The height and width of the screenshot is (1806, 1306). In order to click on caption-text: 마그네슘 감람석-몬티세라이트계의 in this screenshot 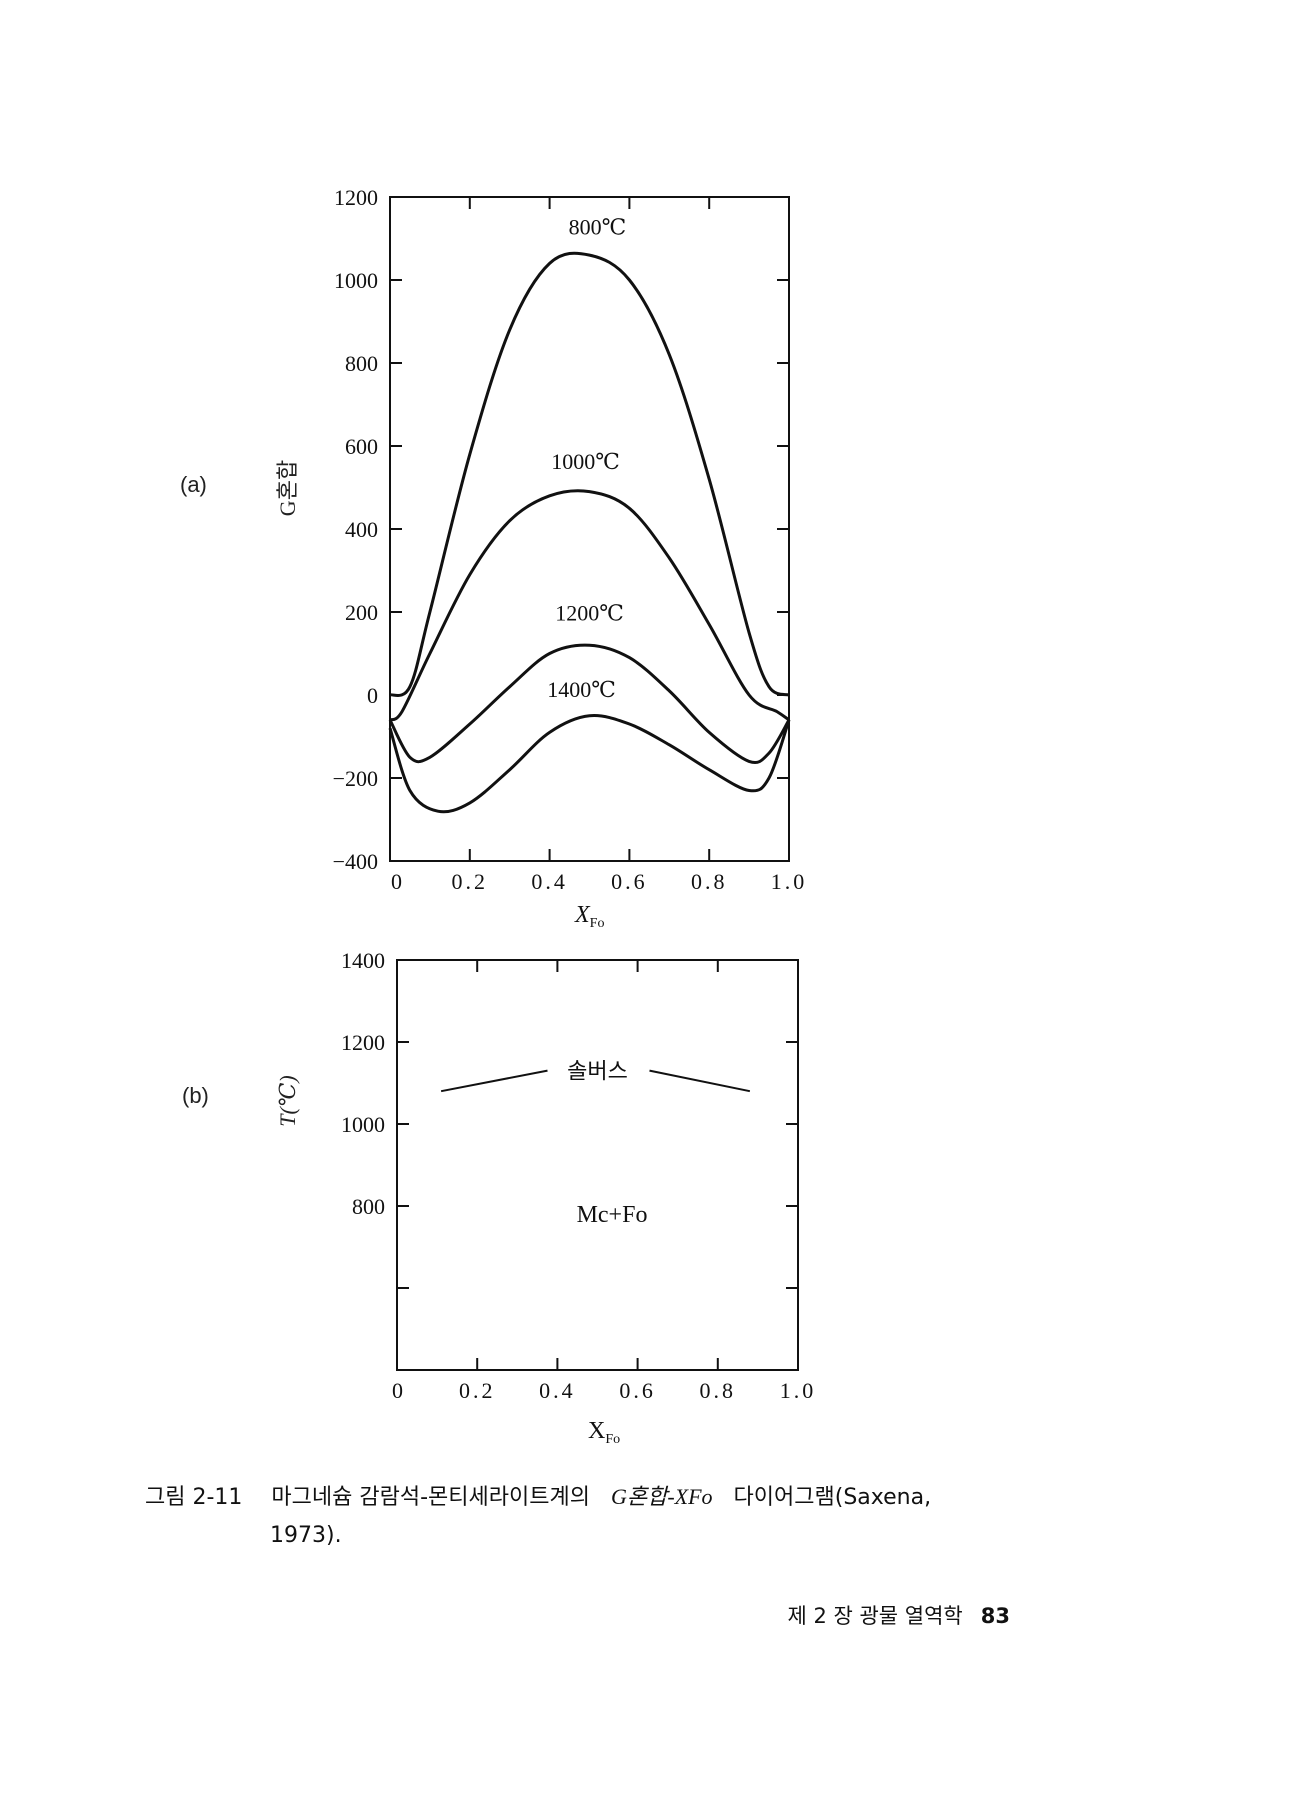, I will do `click(430, 1497)`.